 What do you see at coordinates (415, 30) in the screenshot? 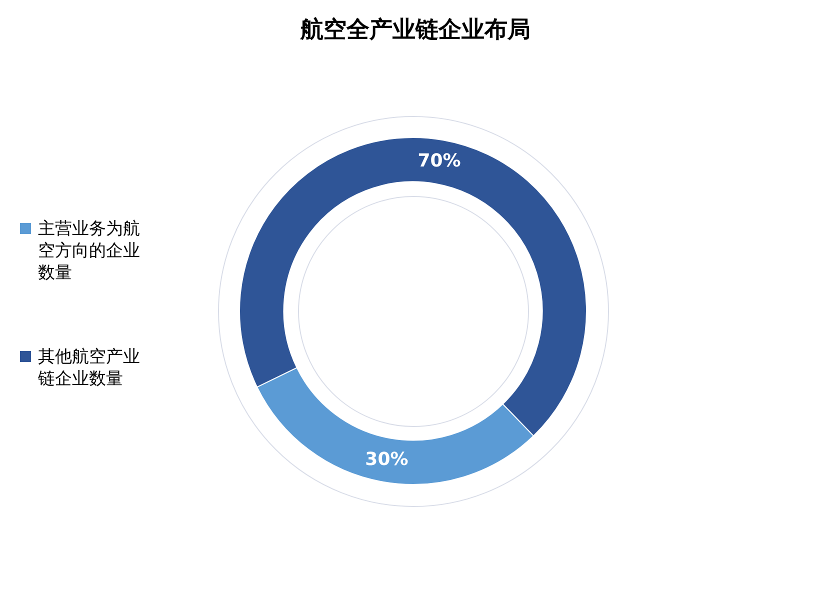
I see `chart-title: 航空全产业链企业布局` at bounding box center [415, 30].